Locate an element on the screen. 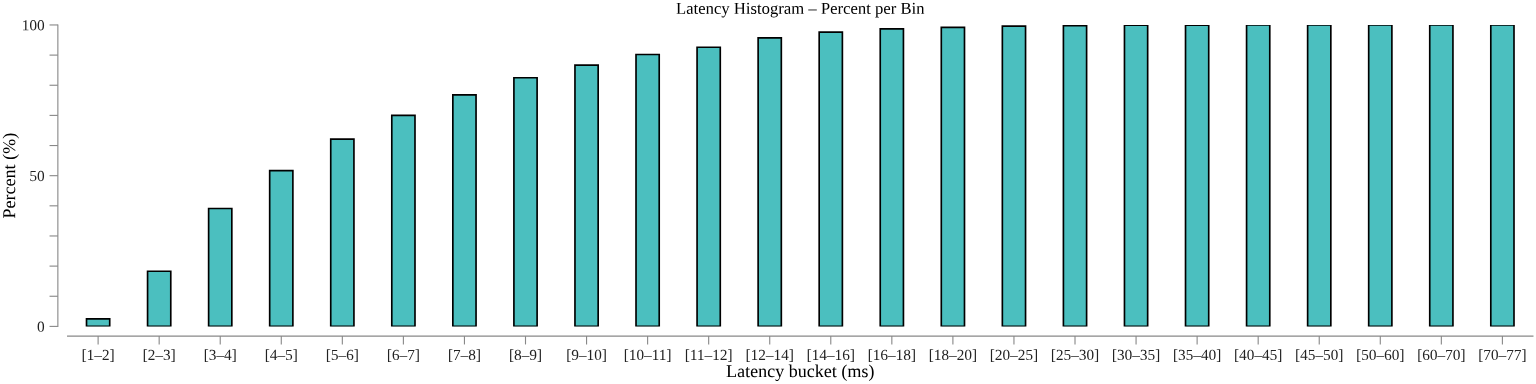 Image resolution: width=1536 pixels, height=384 pixels. x-tick-label: [5–6] is located at coordinates (342, 355).